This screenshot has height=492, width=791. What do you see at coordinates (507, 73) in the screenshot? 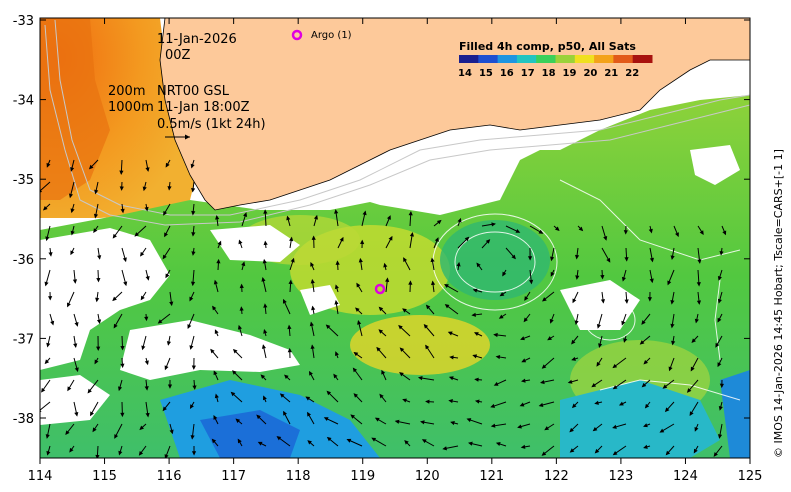
I see `colorbar-tick-label: 16` at bounding box center [507, 73].